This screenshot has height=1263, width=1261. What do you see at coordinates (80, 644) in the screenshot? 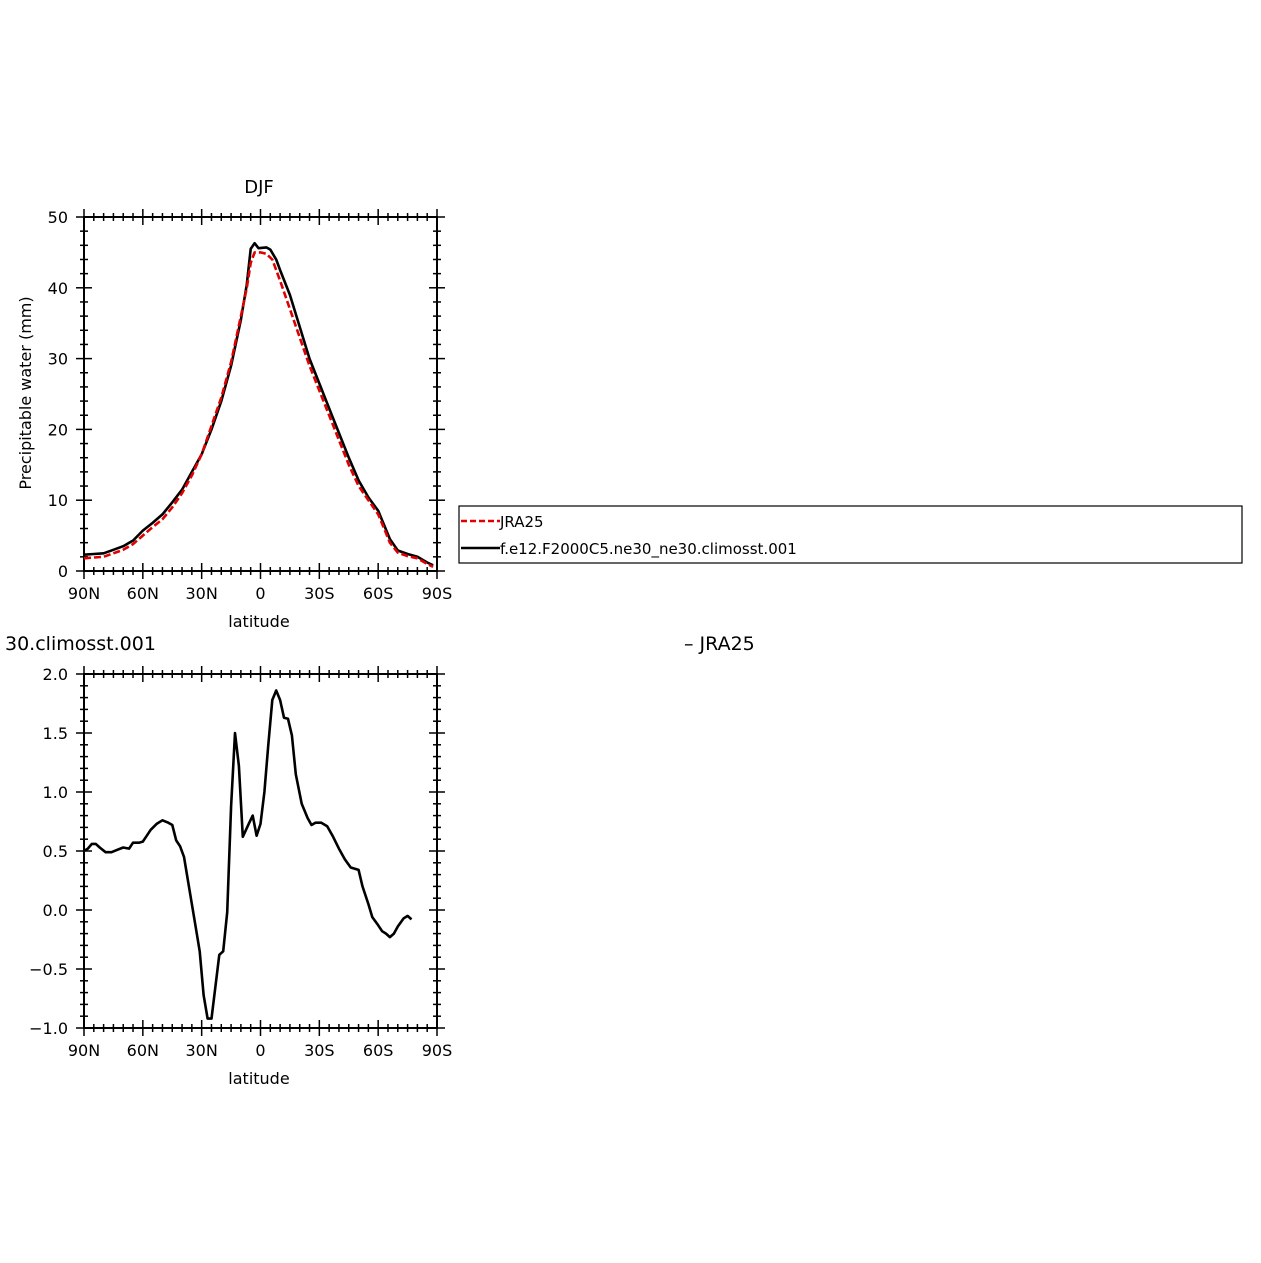
I see `chart-title-fragment-left: 30.climosst.001` at bounding box center [80, 644].